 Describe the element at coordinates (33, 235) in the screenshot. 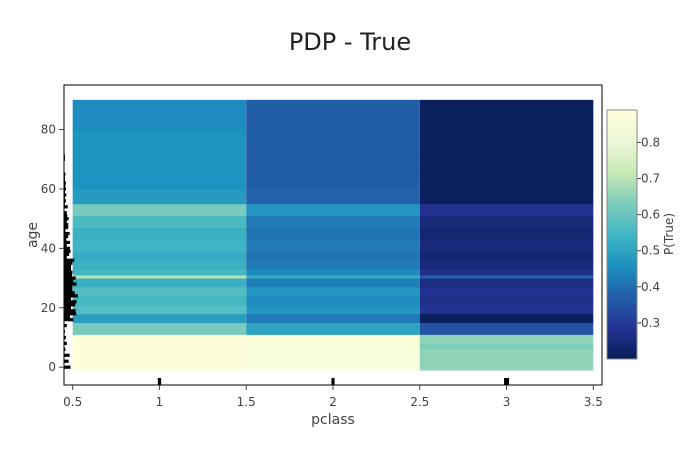

I see `y-axis-label: age` at that location.